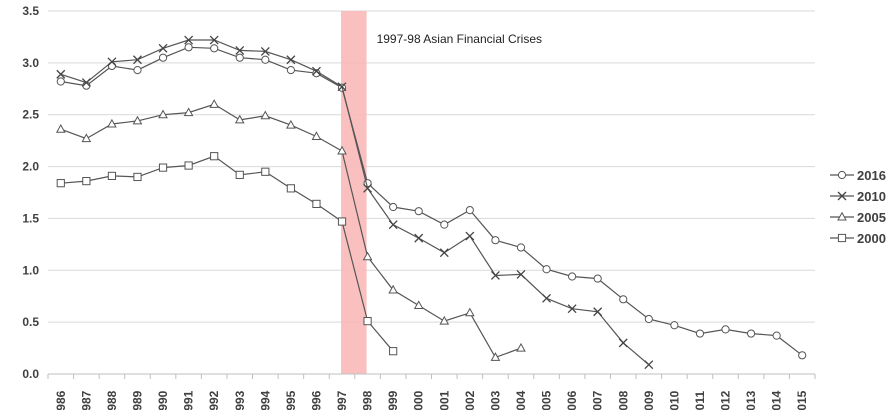  Describe the element at coordinates (871, 217) in the screenshot. I see `legend-label: 2005` at that location.